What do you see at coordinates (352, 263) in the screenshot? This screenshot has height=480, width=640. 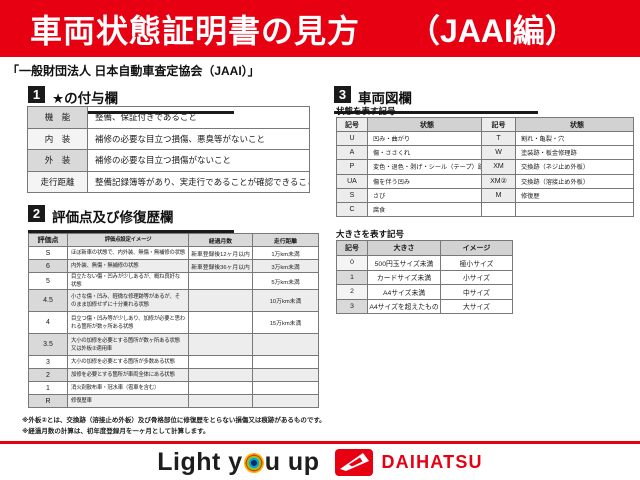 I see `size-symbol: 0` at bounding box center [352, 263].